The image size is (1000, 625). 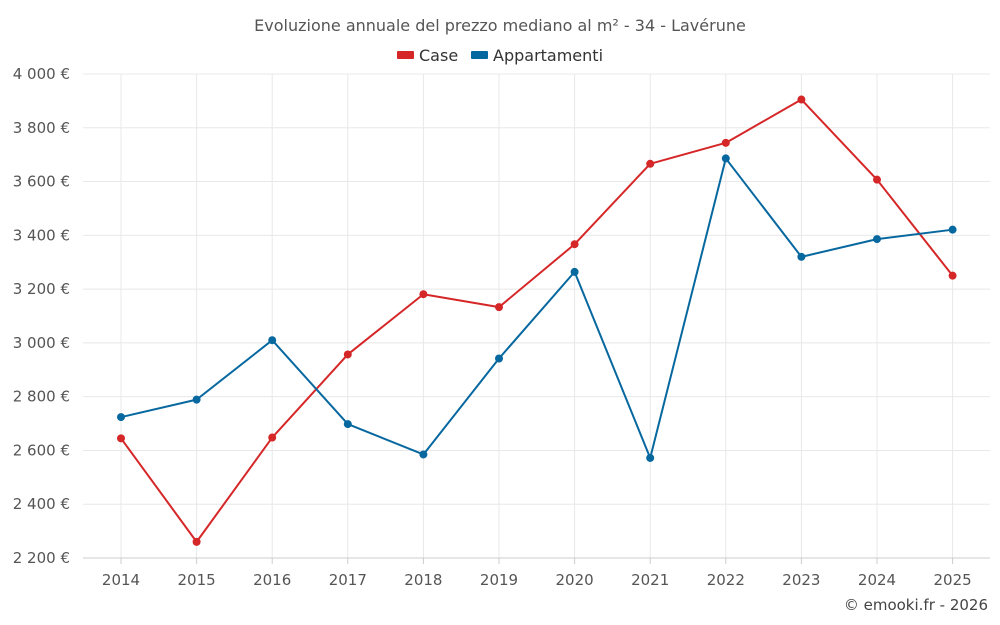 I want to click on y-tick-label: 3 400 €, so click(x=41, y=235).